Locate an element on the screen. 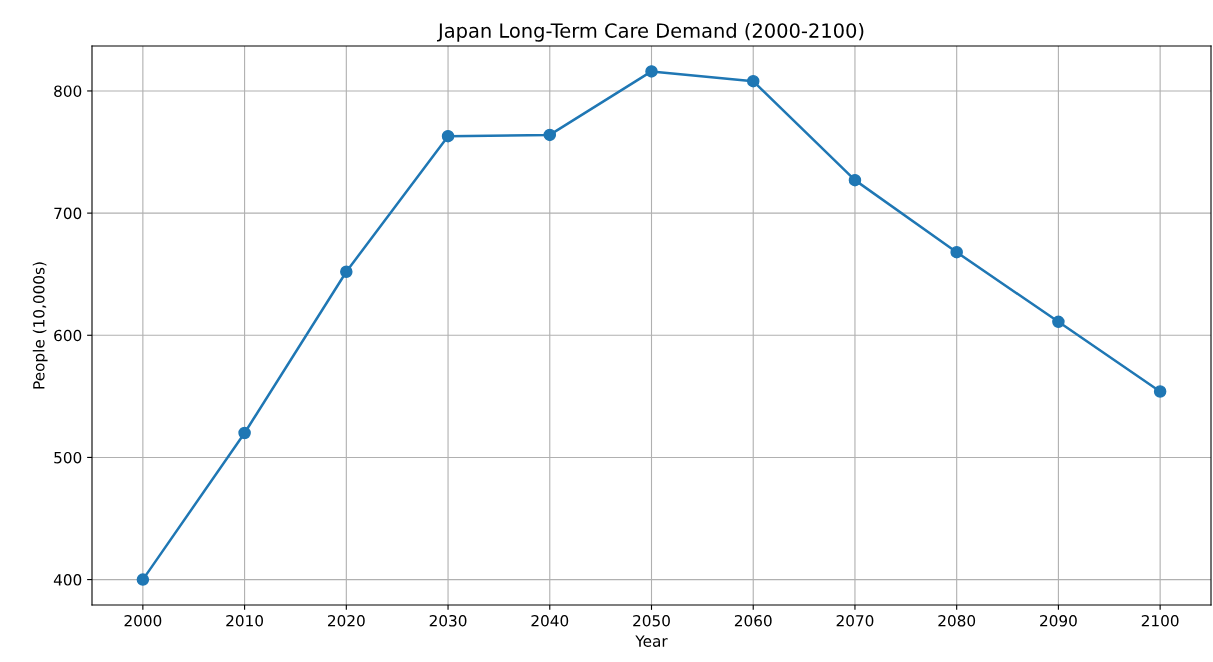  x-tick-label: 2020 is located at coordinates (346, 620).